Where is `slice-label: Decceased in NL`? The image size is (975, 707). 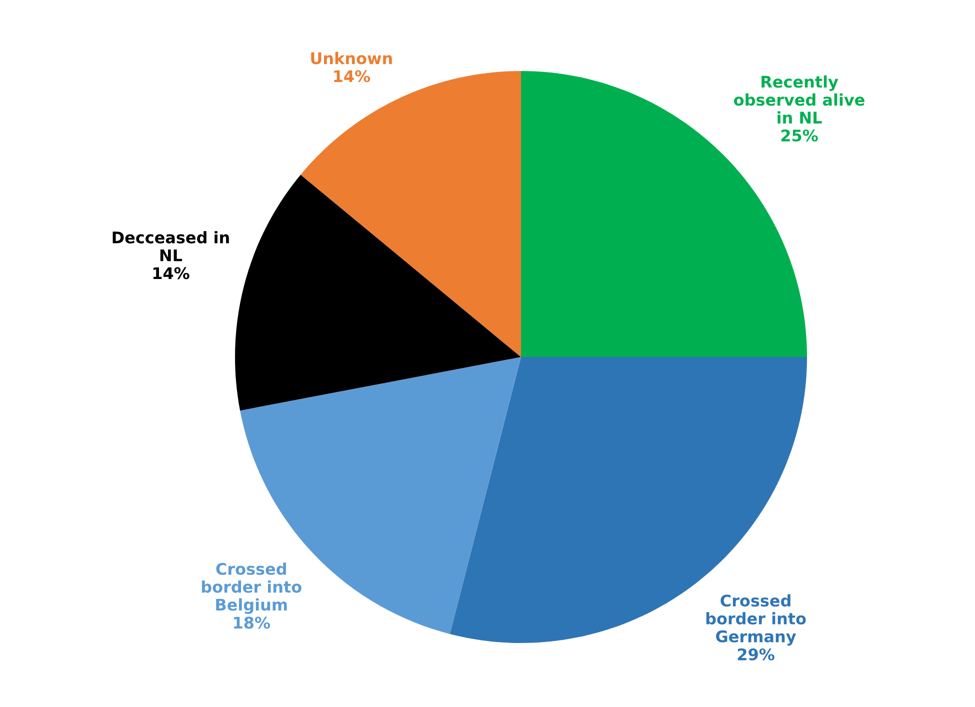 slice-label: Decceased in NL is located at coordinates (170, 246).